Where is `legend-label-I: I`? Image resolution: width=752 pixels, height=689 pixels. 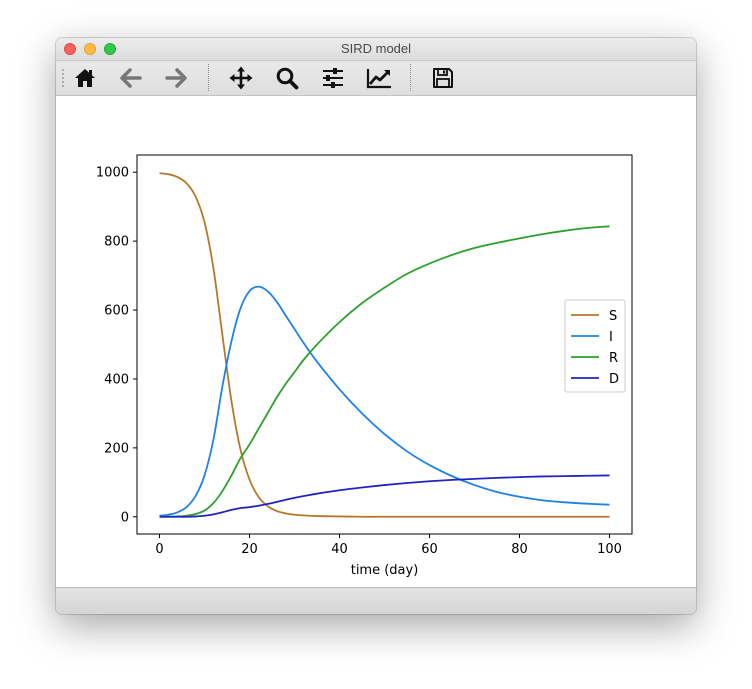 legend-label-I: I is located at coordinates (611, 337).